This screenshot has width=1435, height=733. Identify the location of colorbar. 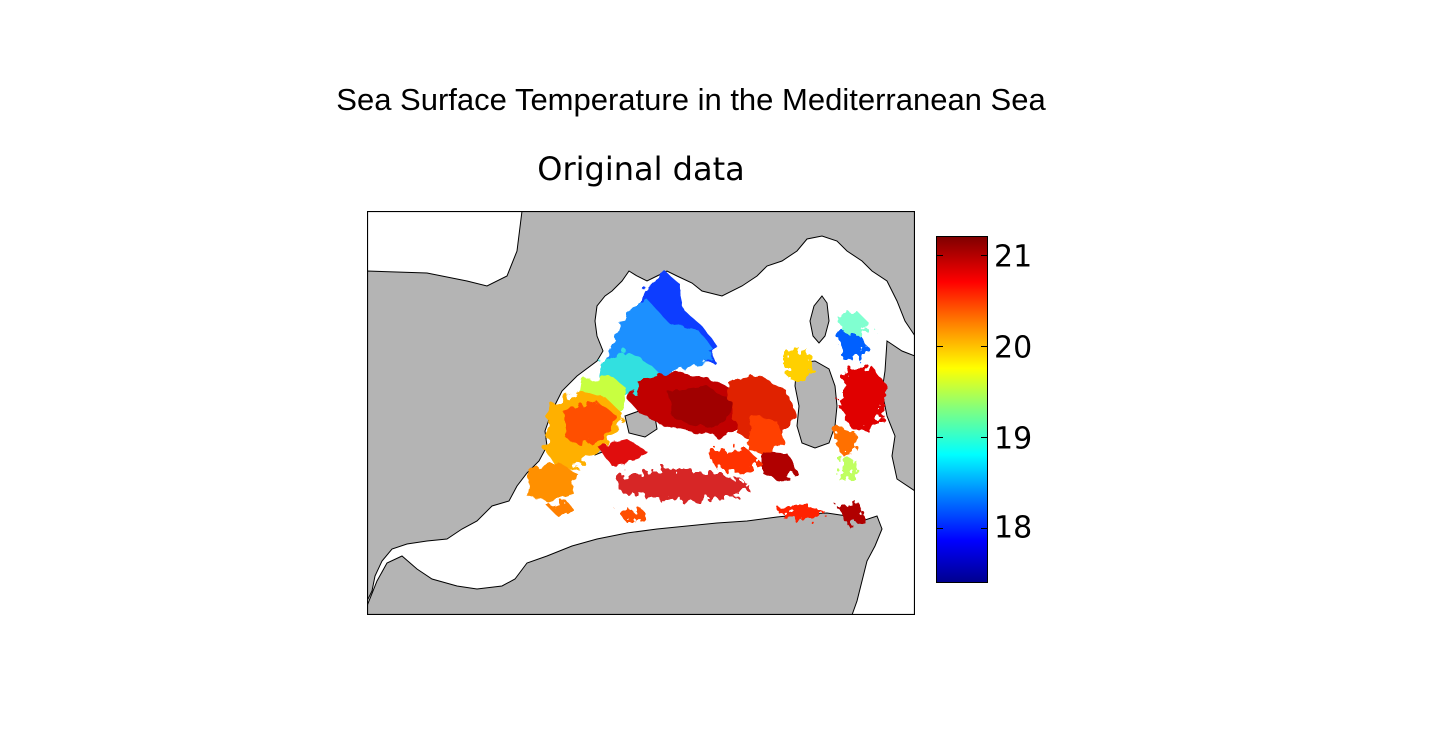
(962, 409).